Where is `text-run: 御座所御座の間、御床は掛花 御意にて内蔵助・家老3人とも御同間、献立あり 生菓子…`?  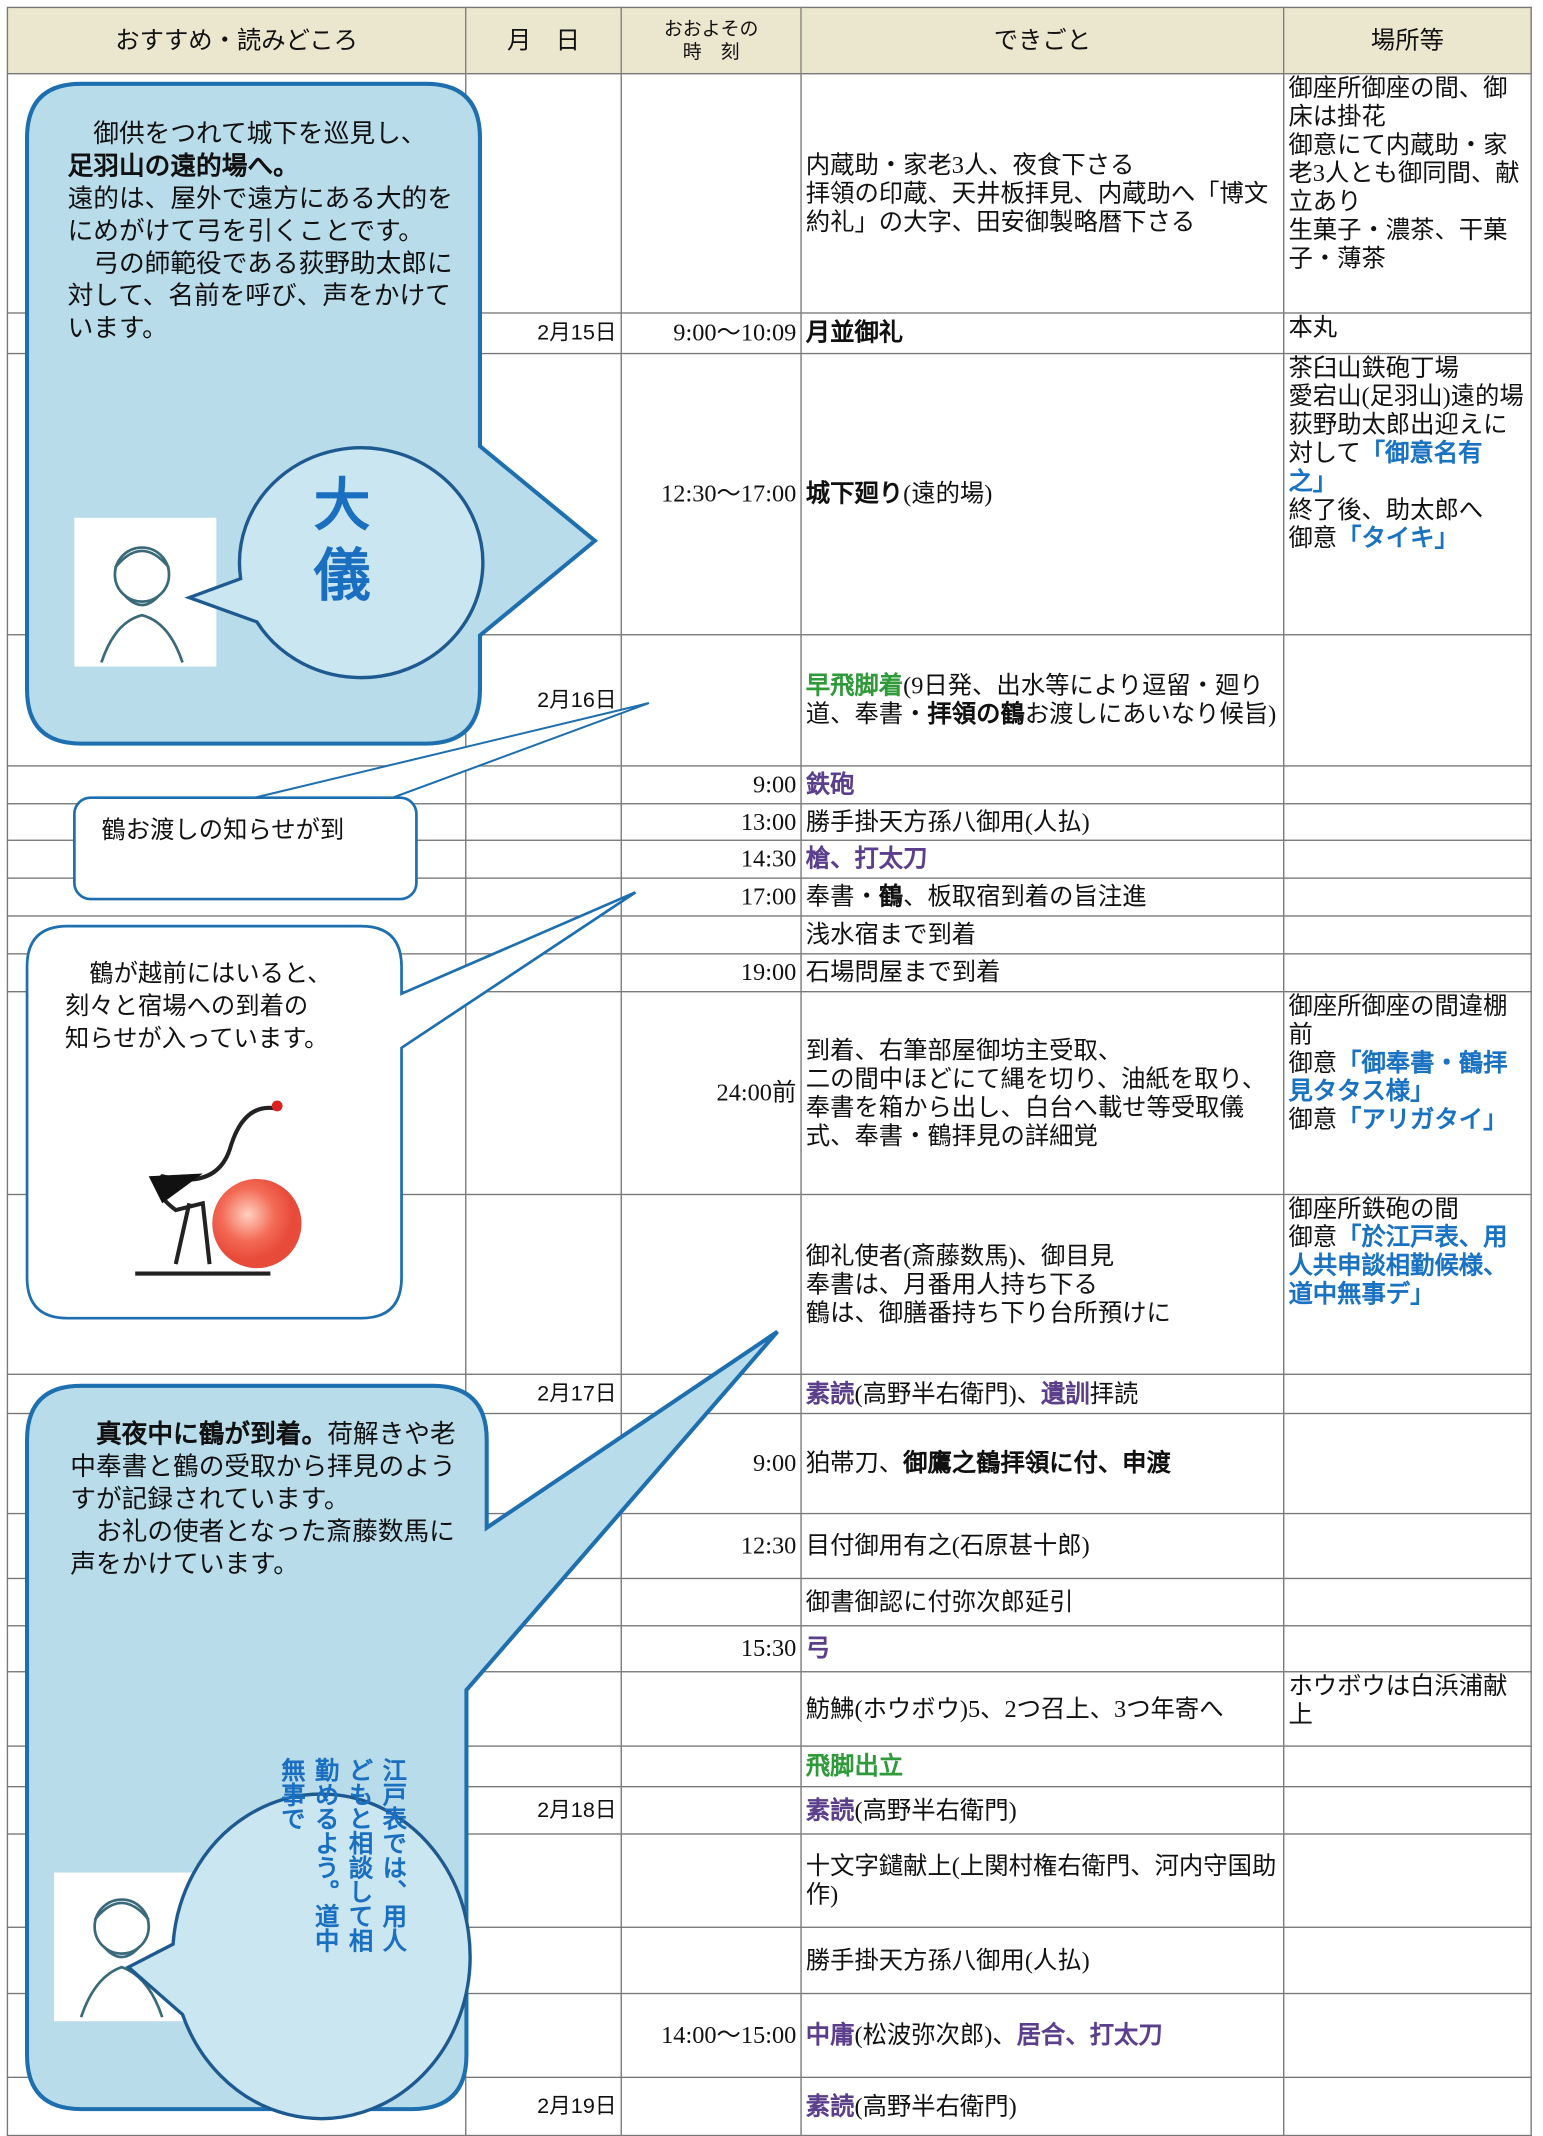 text-run: 御座所御座の間、御床は掛花 御意にて内蔵助・家老3人とも御同間、献立あり 生菓子… is located at coordinates (1404, 173).